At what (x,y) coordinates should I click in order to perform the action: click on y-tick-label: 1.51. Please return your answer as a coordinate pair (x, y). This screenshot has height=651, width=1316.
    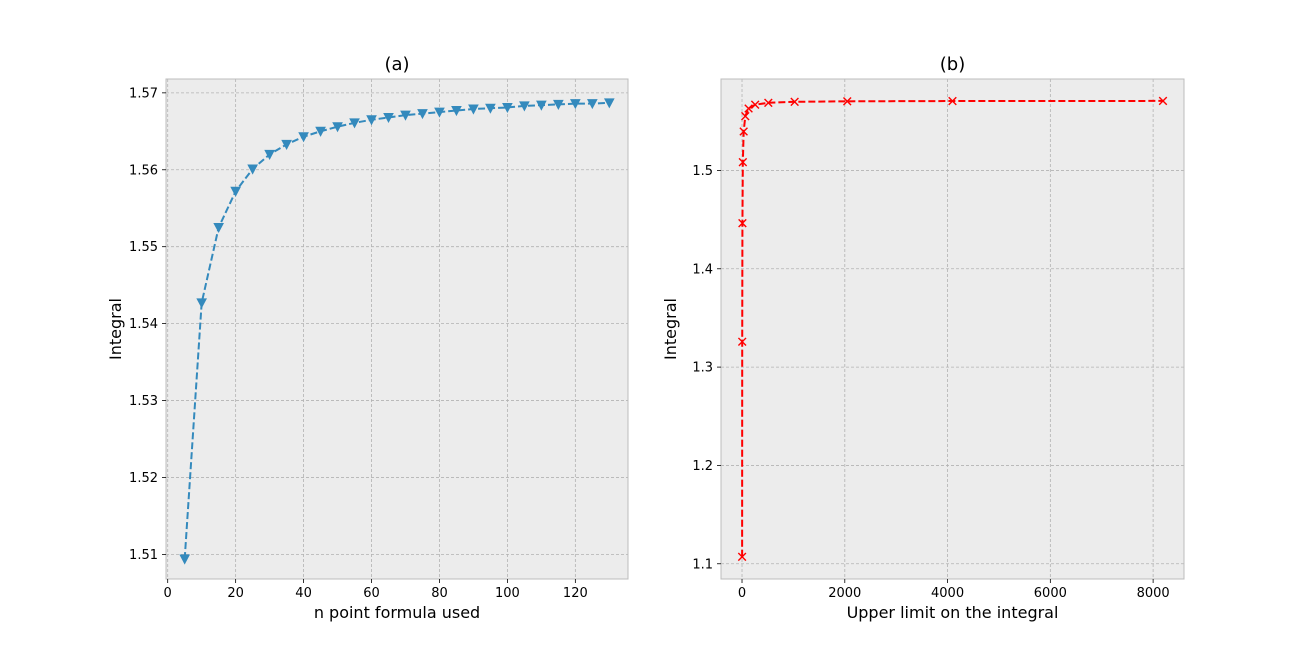
    Looking at the image, I should click on (143, 555).